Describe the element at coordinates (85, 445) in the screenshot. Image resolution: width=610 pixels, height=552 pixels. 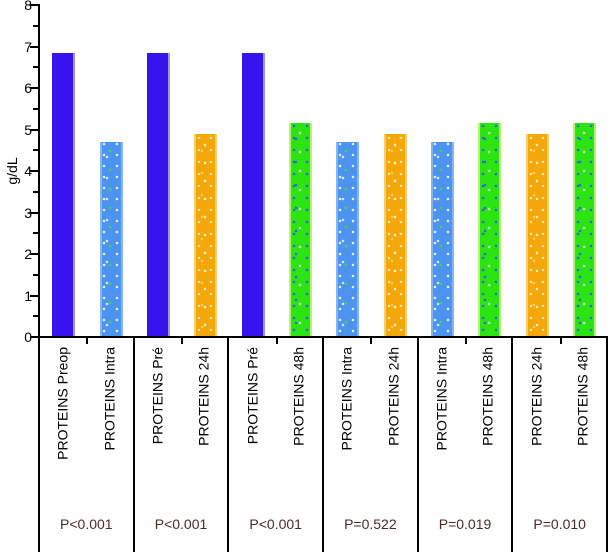
I see `group-cell: PROTEINS Preop PROTEINS Intra P<0.001` at that location.